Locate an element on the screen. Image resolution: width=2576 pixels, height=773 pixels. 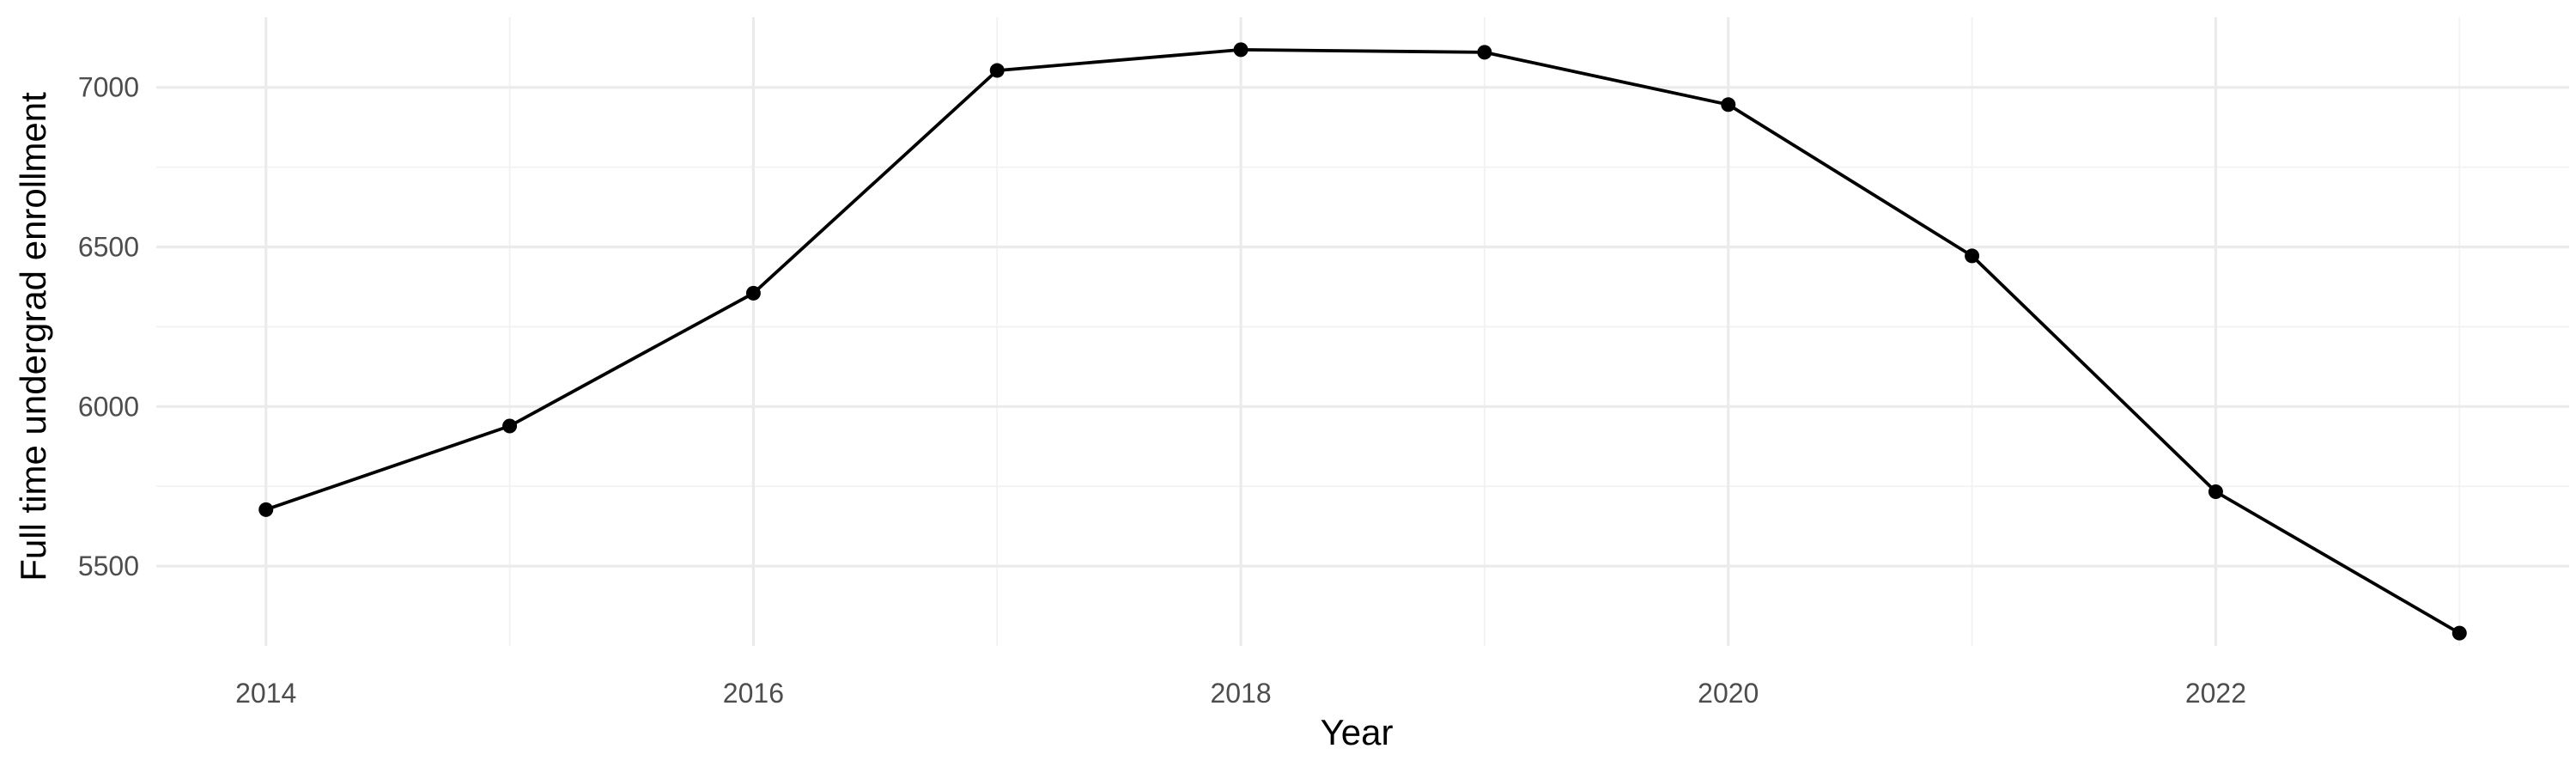
y-tick-label: 6000 is located at coordinates (109, 406).